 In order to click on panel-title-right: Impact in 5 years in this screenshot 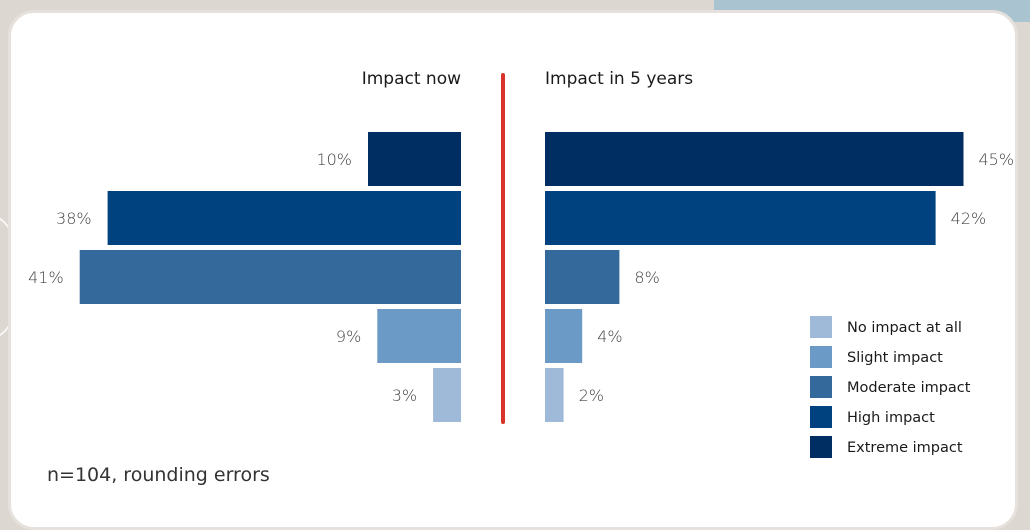, I will do `click(619, 79)`.